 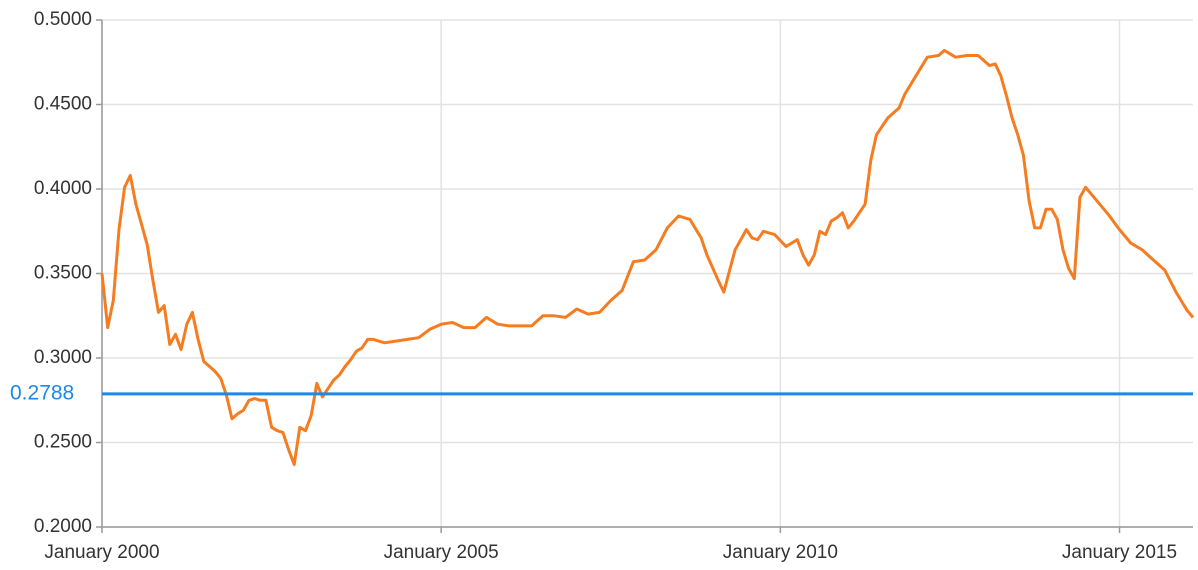 What do you see at coordinates (63, 442) in the screenshot?
I see `y-tick-label: 0.2500` at bounding box center [63, 442].